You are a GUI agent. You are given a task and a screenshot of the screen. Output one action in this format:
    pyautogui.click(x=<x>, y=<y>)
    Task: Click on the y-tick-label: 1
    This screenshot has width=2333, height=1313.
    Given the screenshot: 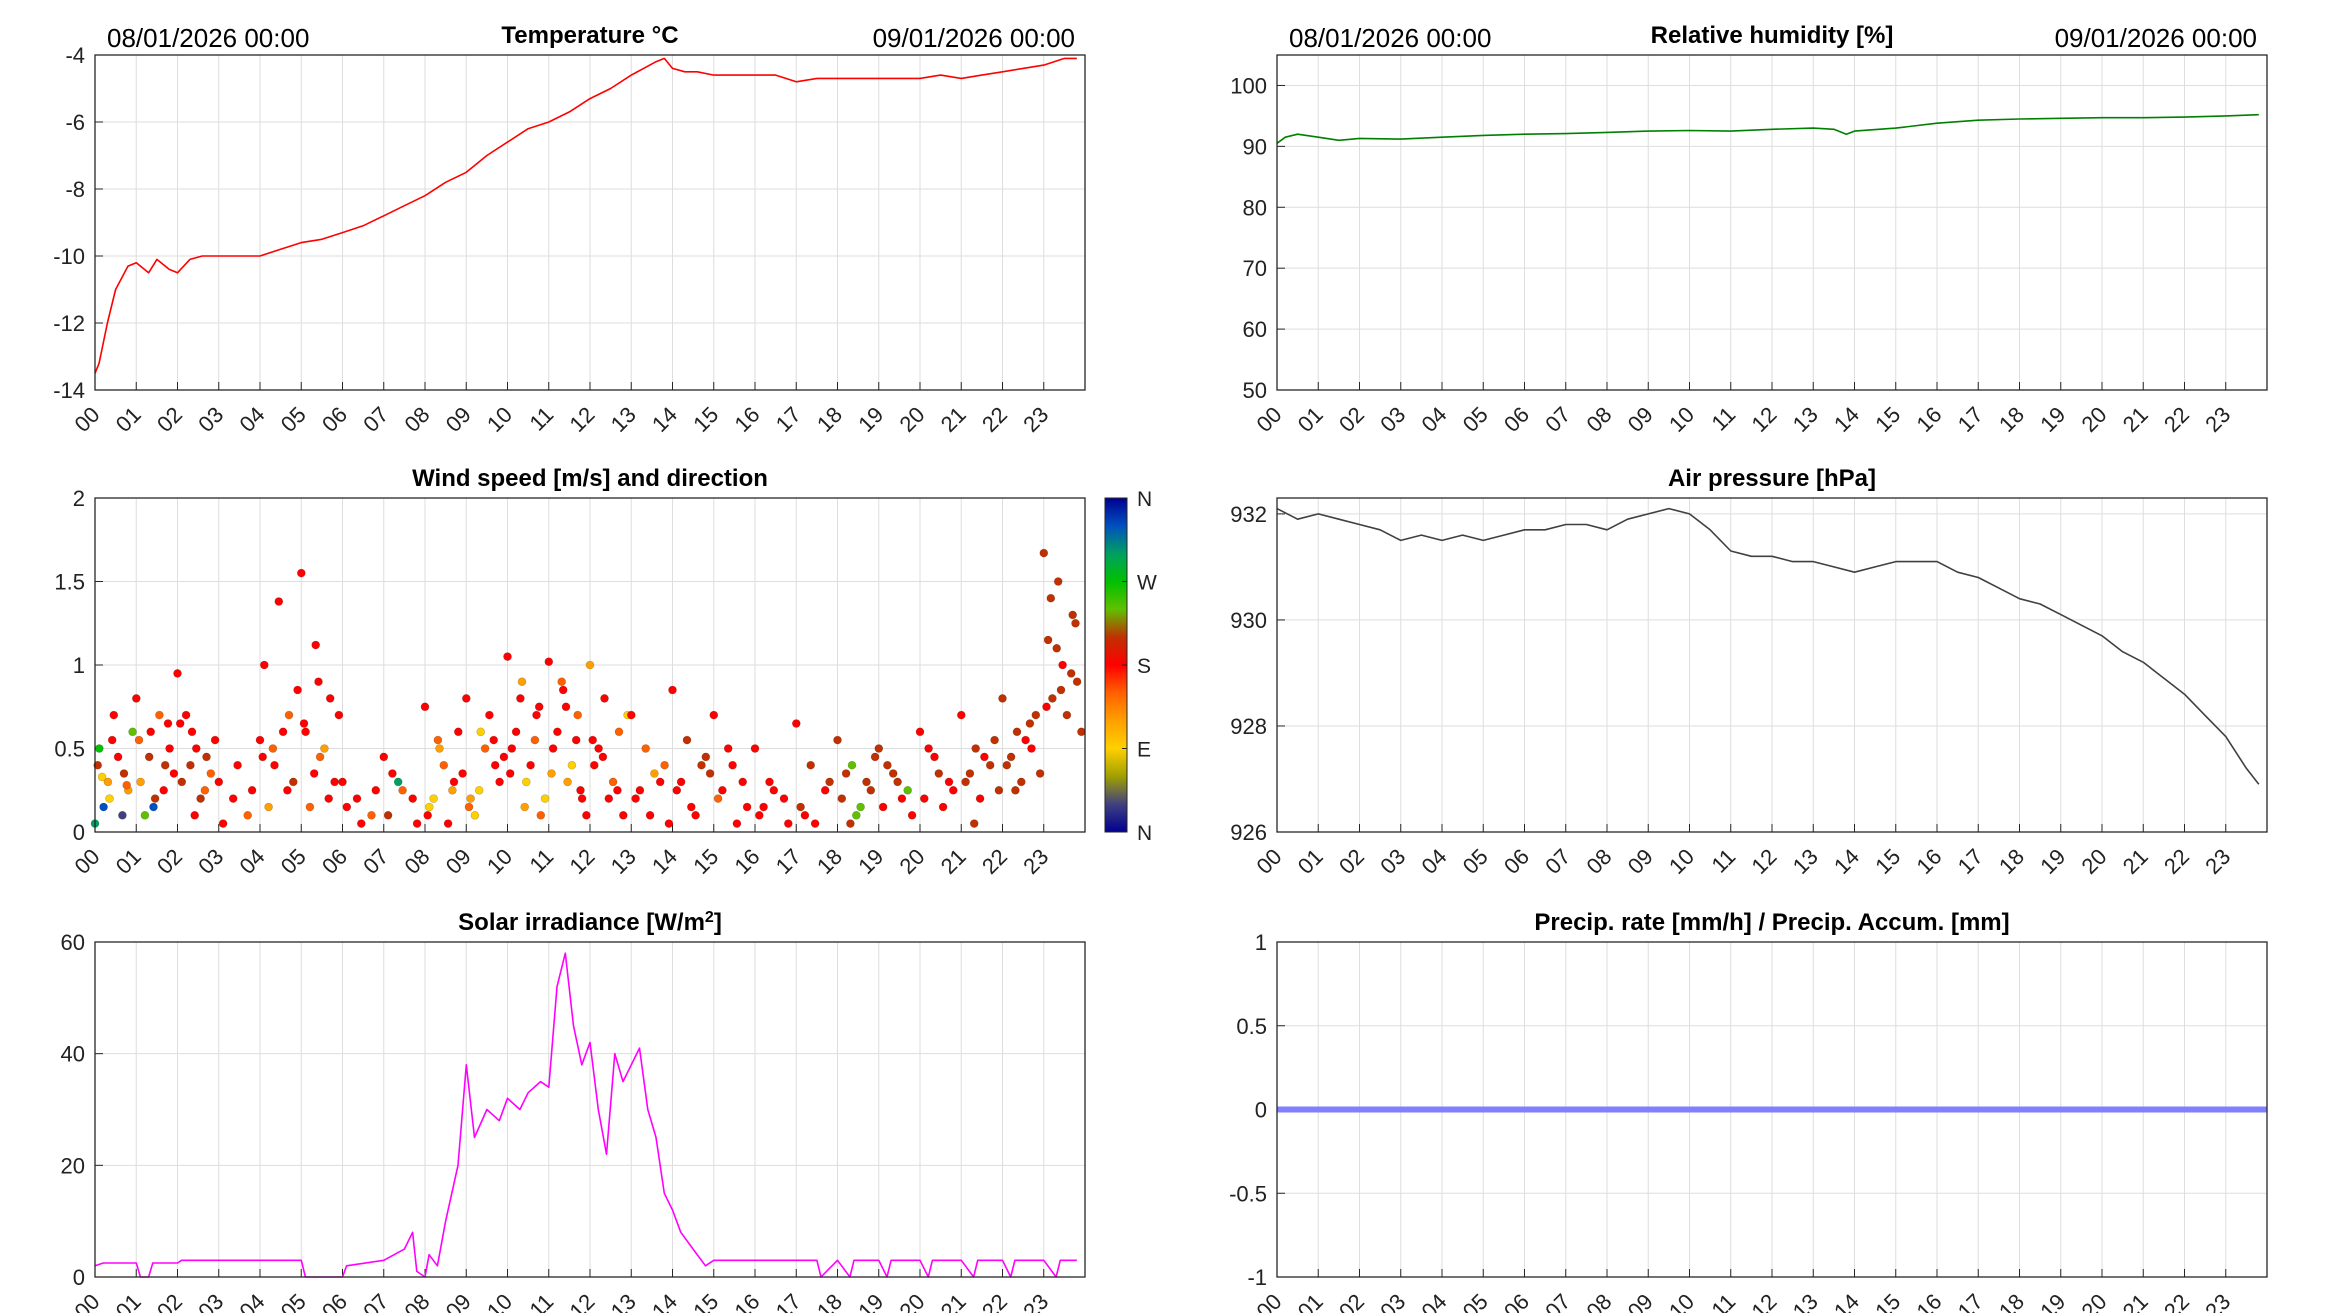 What is the action you would take?
    pyautogui.click(x=79, y=665)
    